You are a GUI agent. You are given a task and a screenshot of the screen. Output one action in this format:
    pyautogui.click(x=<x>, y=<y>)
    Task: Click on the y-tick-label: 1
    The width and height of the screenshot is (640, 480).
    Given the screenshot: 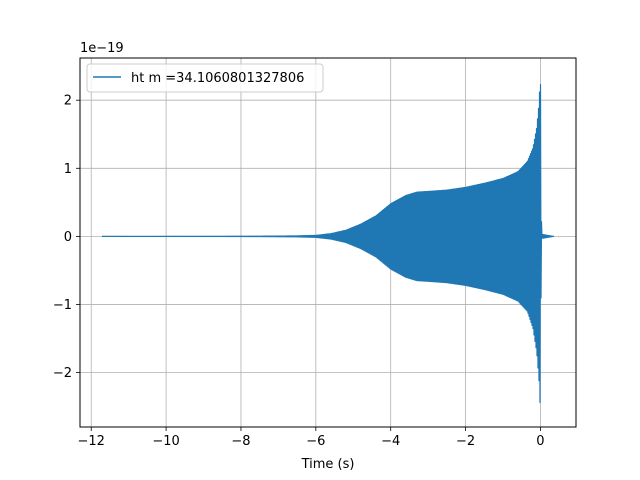 What is the action you would take?
    pyautogui.click(x=68, y=169)
    